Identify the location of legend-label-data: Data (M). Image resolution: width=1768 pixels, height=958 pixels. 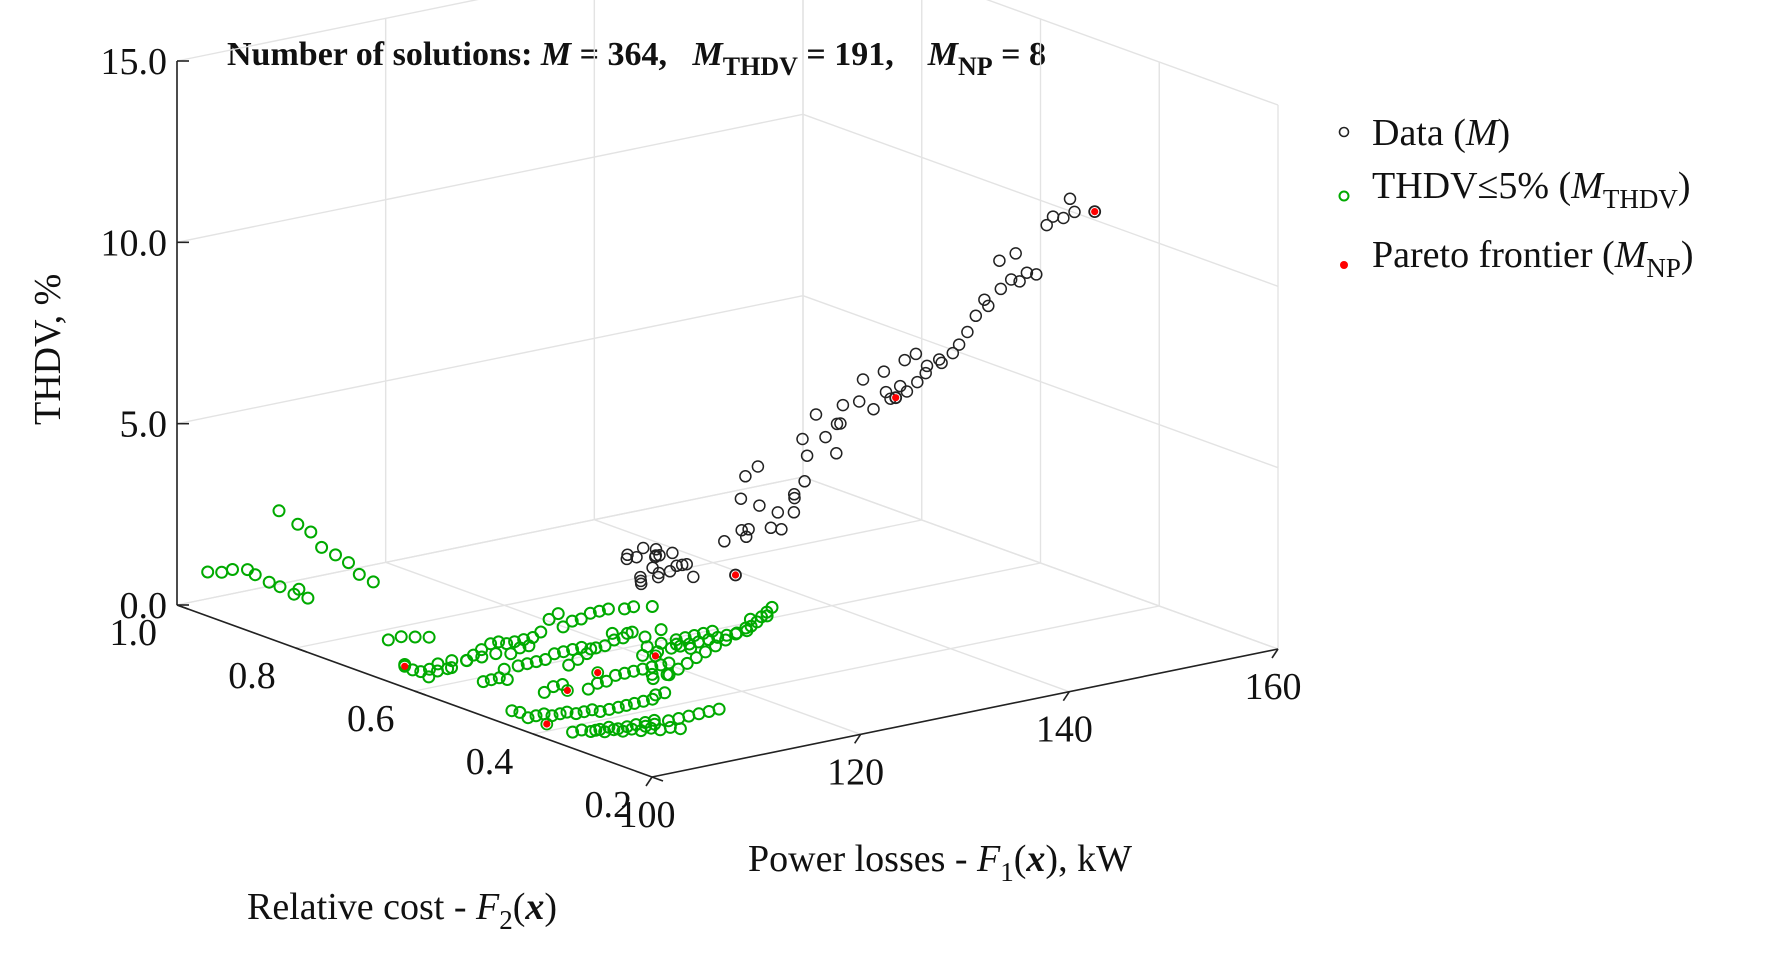
(1441, 133).